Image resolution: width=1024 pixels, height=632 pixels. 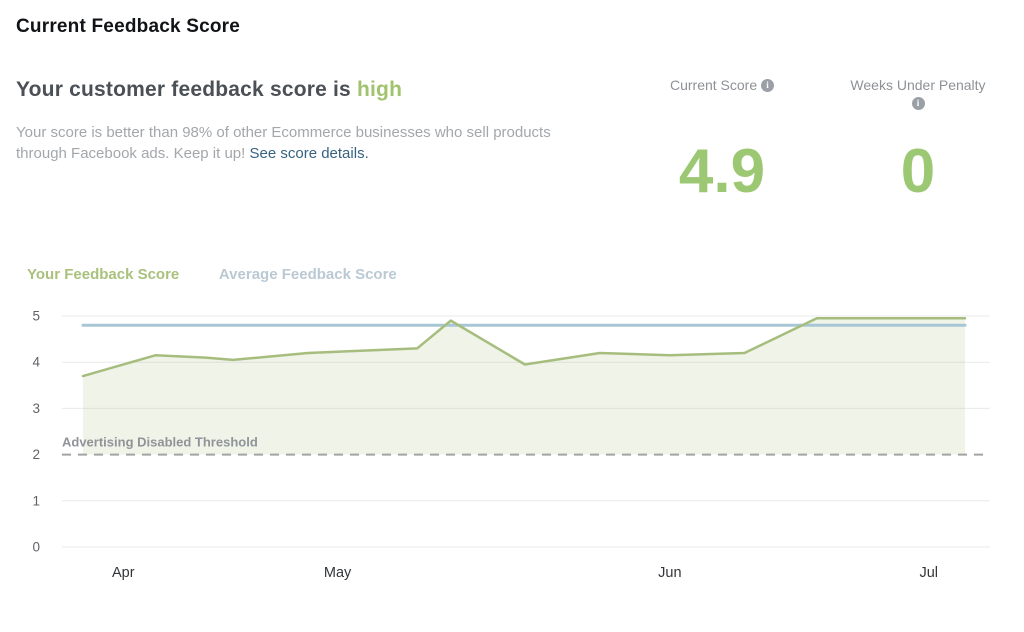 What do you see at coordinates (36, 500) in the screenshot?
I see `y-tick-label: 1` at bounding box center [36, 500].